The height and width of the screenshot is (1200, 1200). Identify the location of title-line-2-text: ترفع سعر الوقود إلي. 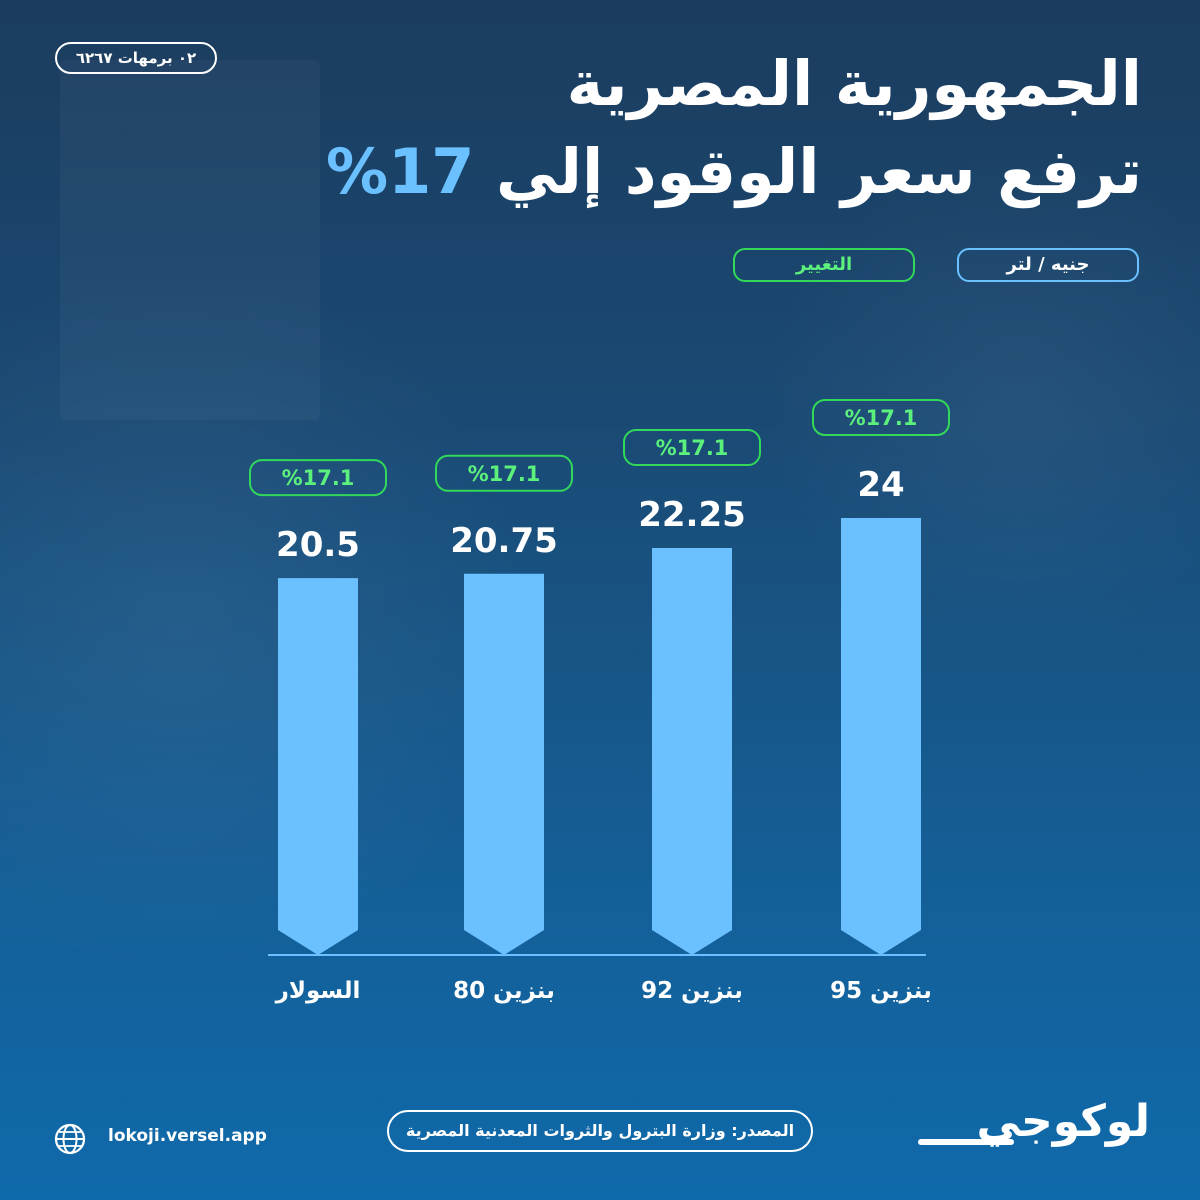
(818, 171).